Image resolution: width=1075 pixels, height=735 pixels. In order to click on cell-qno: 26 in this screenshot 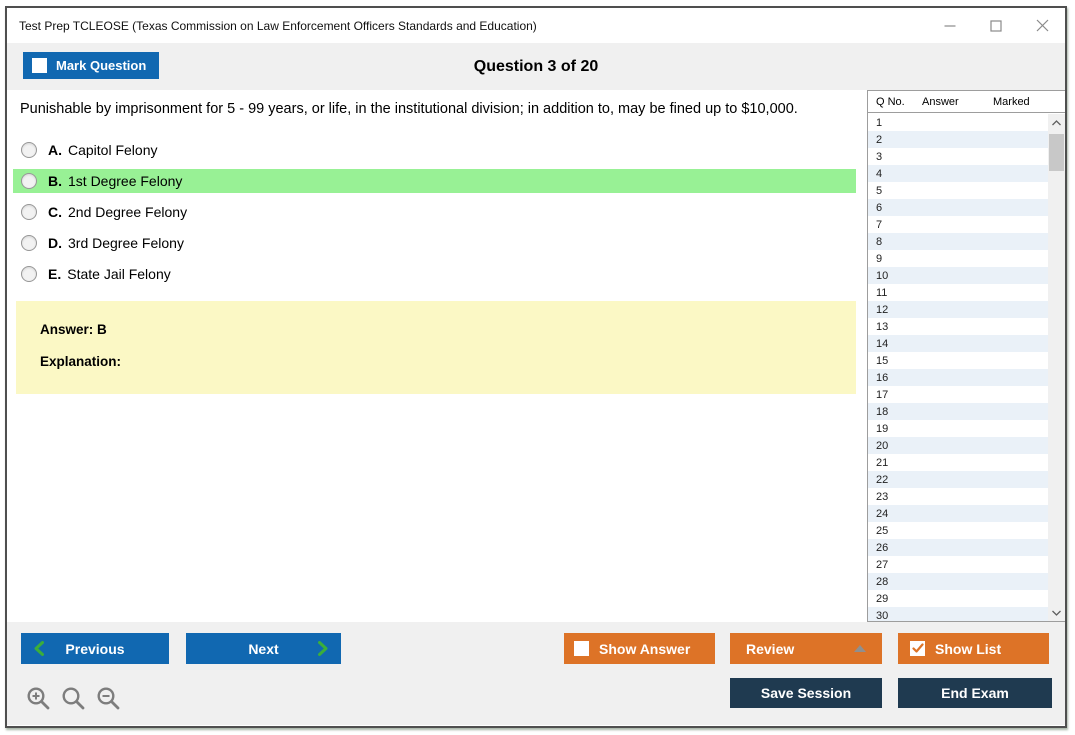, I will do `click(882, 547)`.